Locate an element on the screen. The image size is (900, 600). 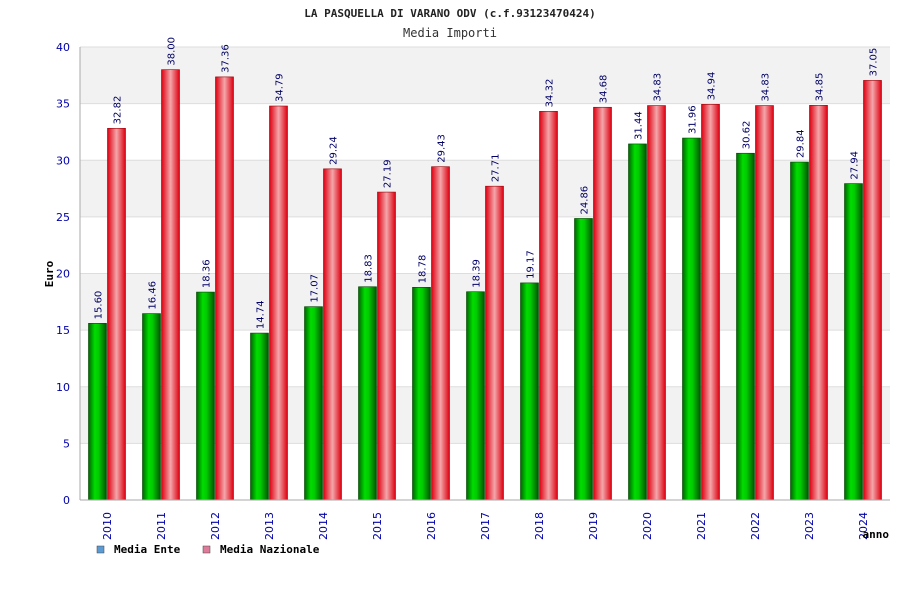
bar-media-nazionale-2016 is located at coordinates (440, 333).